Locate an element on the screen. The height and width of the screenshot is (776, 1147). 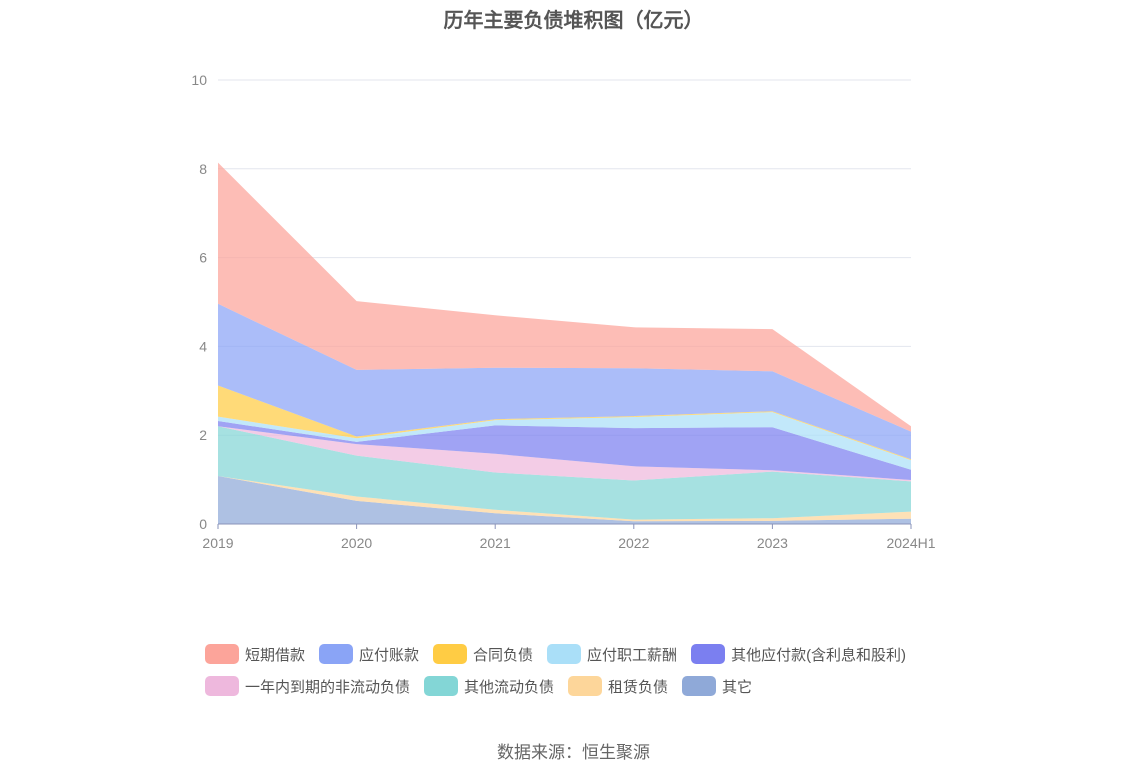
area-应付职工薪酬 is located at coordinates (564, 441).